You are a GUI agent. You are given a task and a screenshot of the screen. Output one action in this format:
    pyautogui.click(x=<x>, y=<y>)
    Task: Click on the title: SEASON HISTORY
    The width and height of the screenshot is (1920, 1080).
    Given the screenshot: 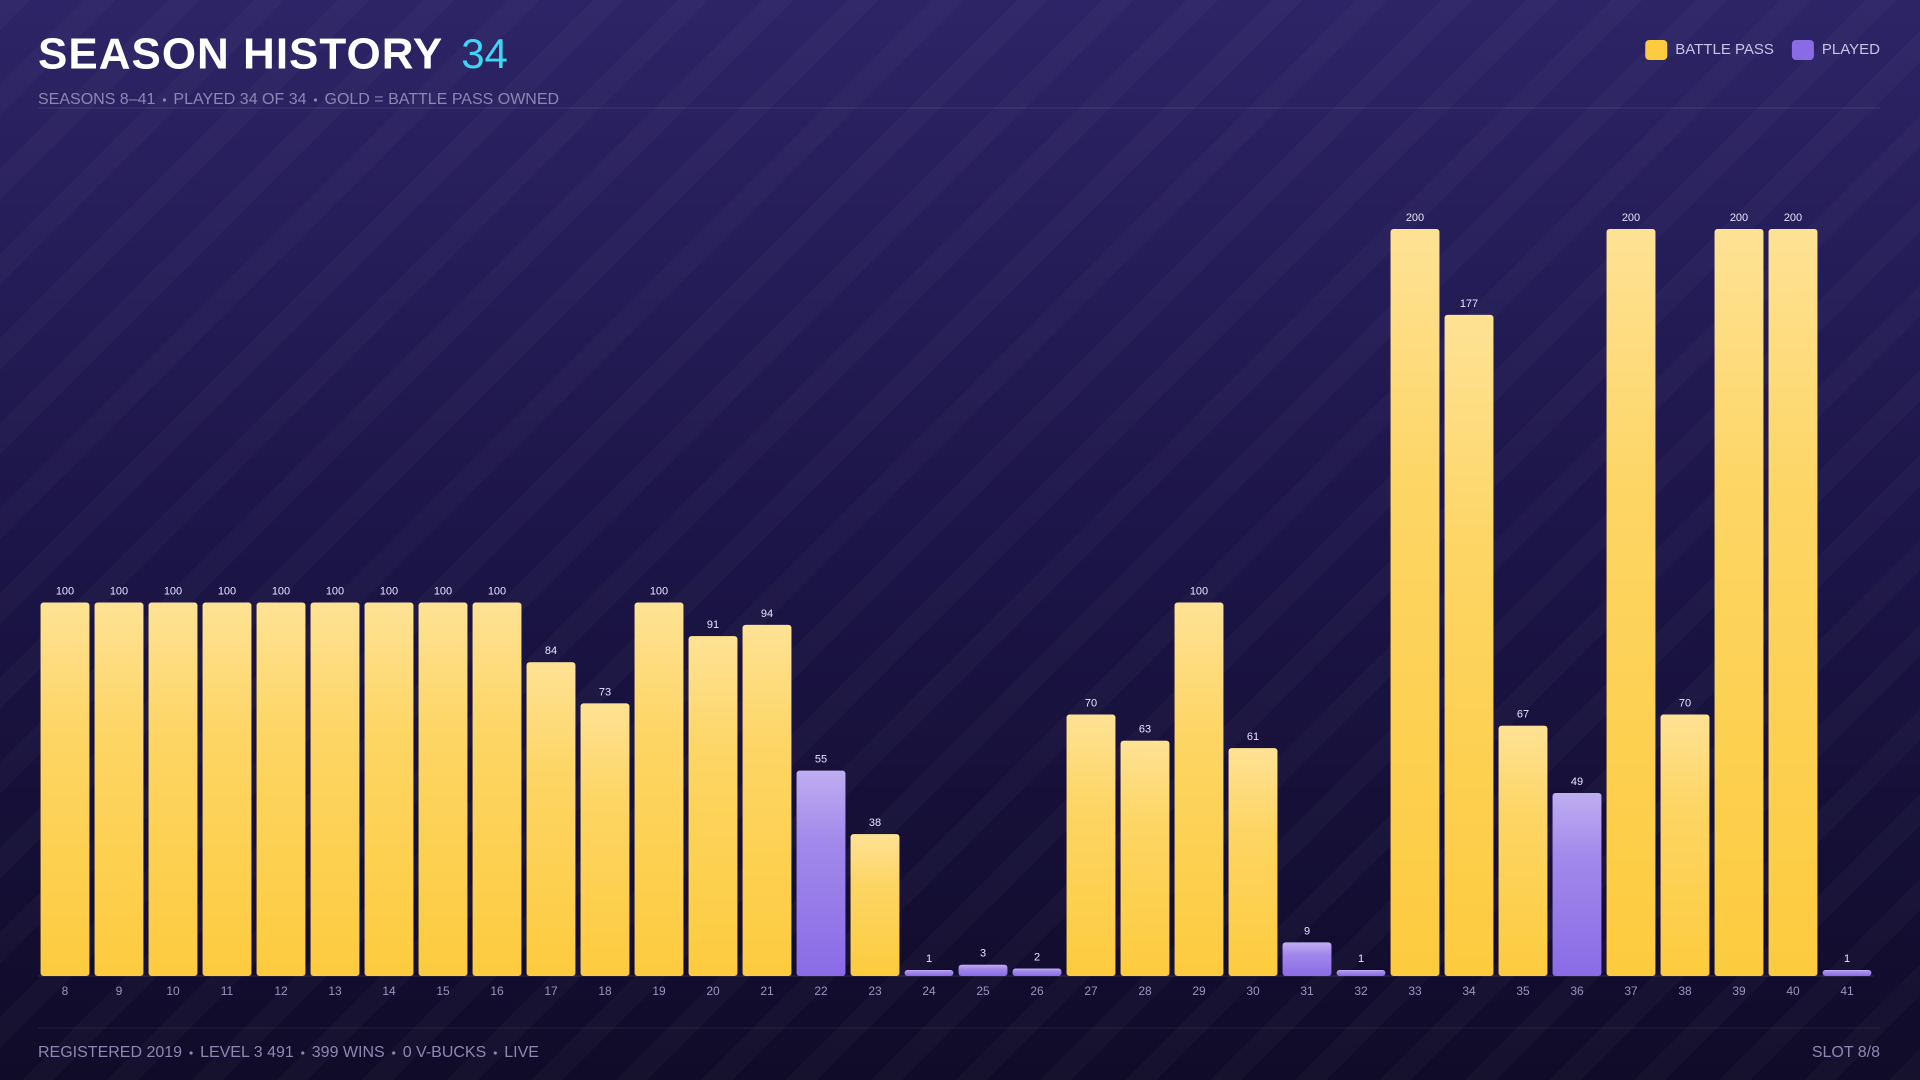 What is the action you would take?
    pyautogui.click(x=240, y=54)
    